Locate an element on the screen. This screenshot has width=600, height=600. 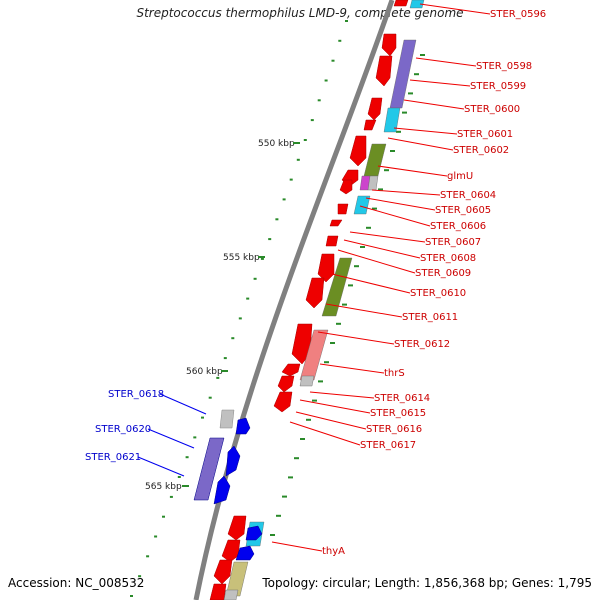
gene-label: STER_0616 is located at coordinates (394, 429).